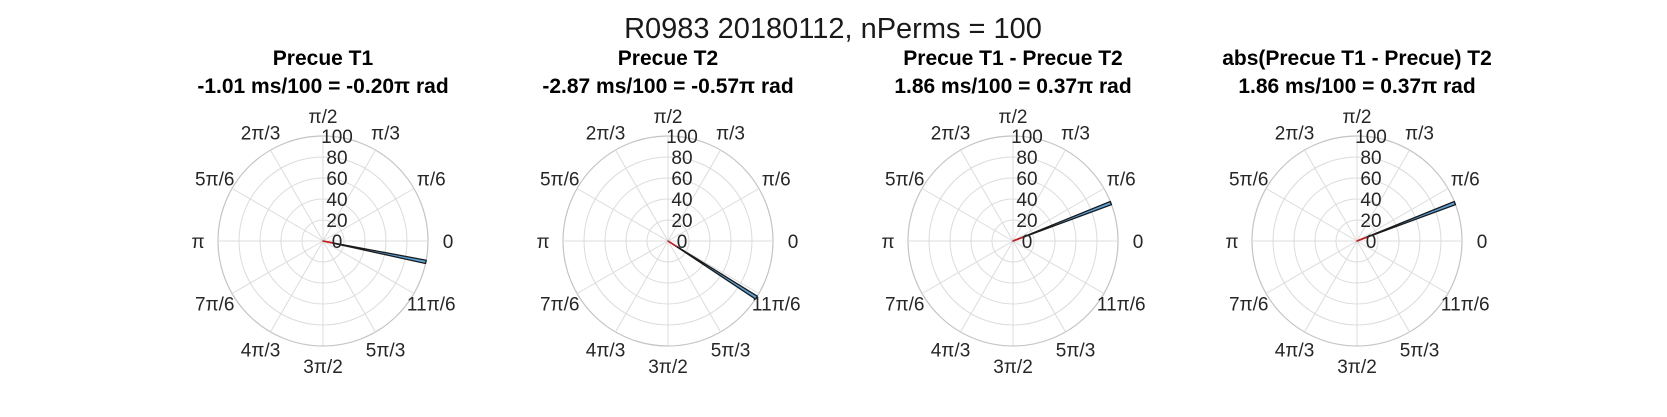 Image resolution: width=1667 pixels, height=417 pixels. What do you see at coordinates (323, 58) in the screenshot?
I see `panel-title: Precue T1` at bounding box center [323, 58].